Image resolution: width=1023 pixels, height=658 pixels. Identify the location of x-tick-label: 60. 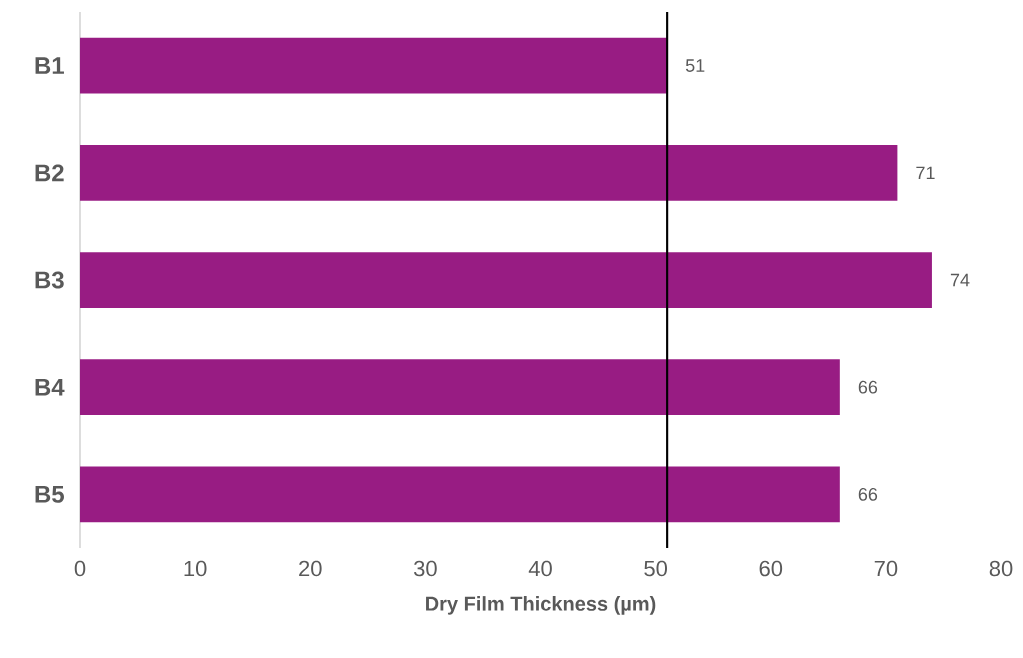
(771, 568).